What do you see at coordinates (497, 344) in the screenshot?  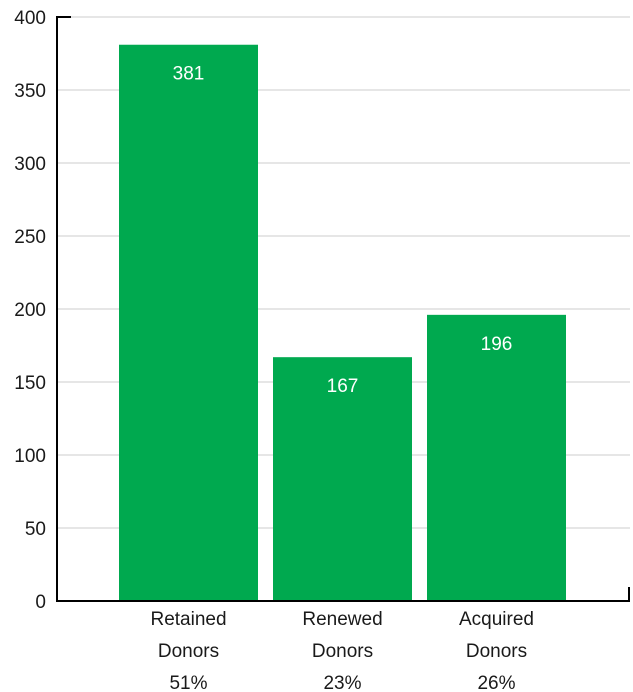 I see `bar-value-label: 196` at bounding box center [497, 344].